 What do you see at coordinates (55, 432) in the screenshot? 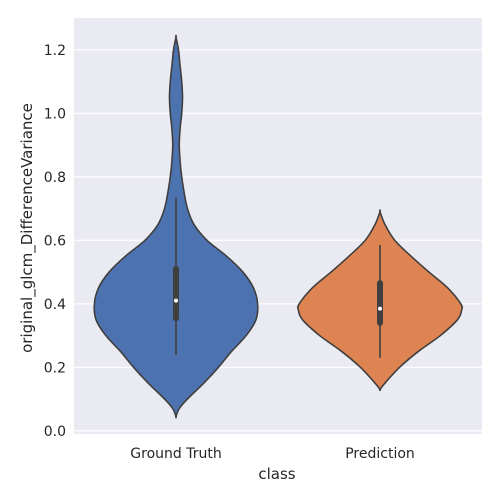
I see `y-tick-label: 0.0` at bounding box center [55, 432].